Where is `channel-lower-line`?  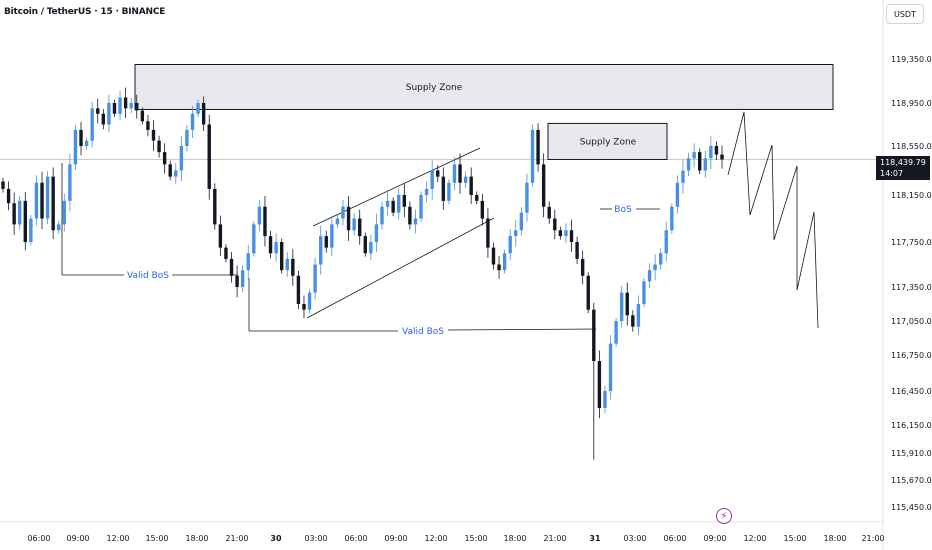 channel-lower-line is located at coordinates (400, 268).